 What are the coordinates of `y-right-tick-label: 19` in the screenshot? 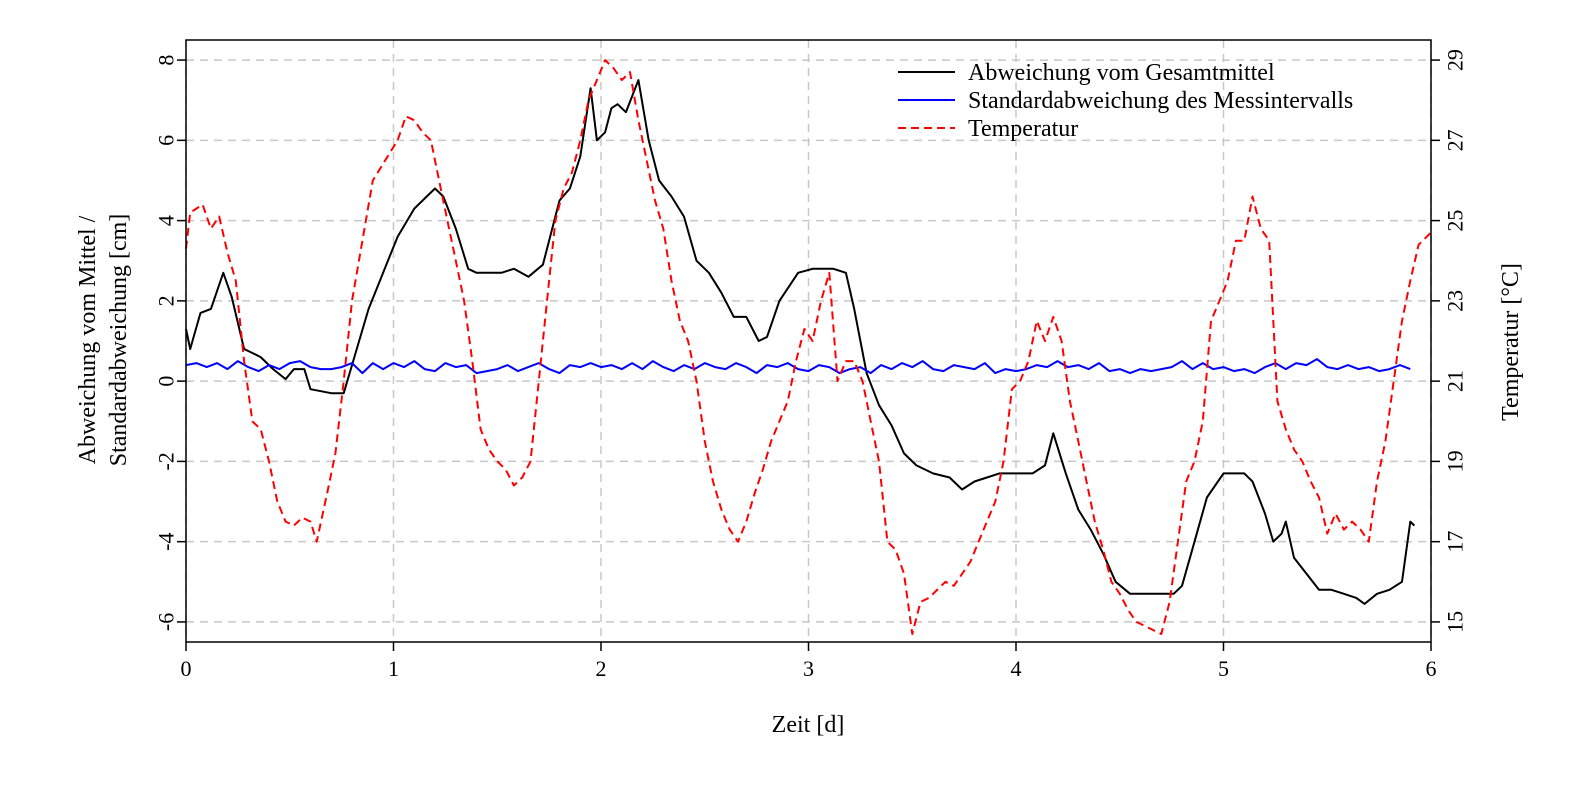 It's located at (1455, 461).